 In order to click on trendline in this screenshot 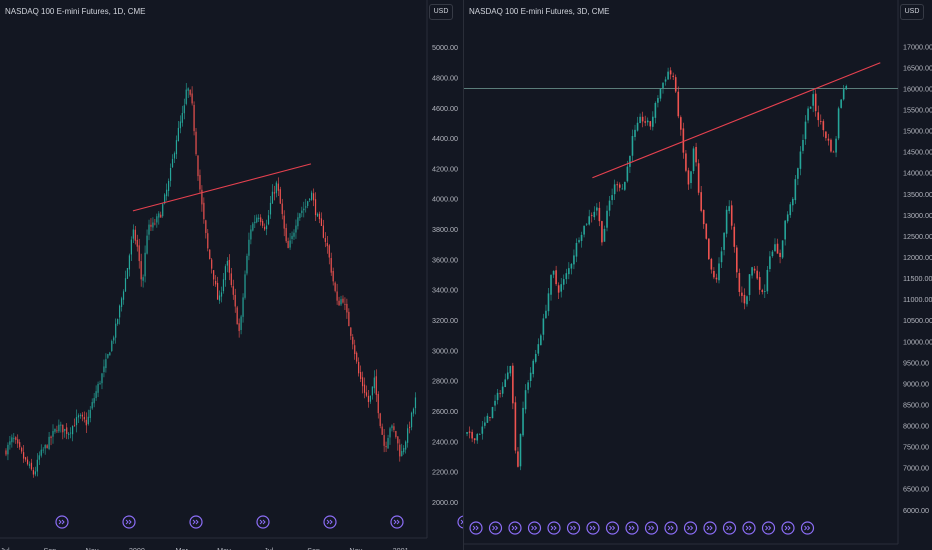, I will do `click(736, 120)`.